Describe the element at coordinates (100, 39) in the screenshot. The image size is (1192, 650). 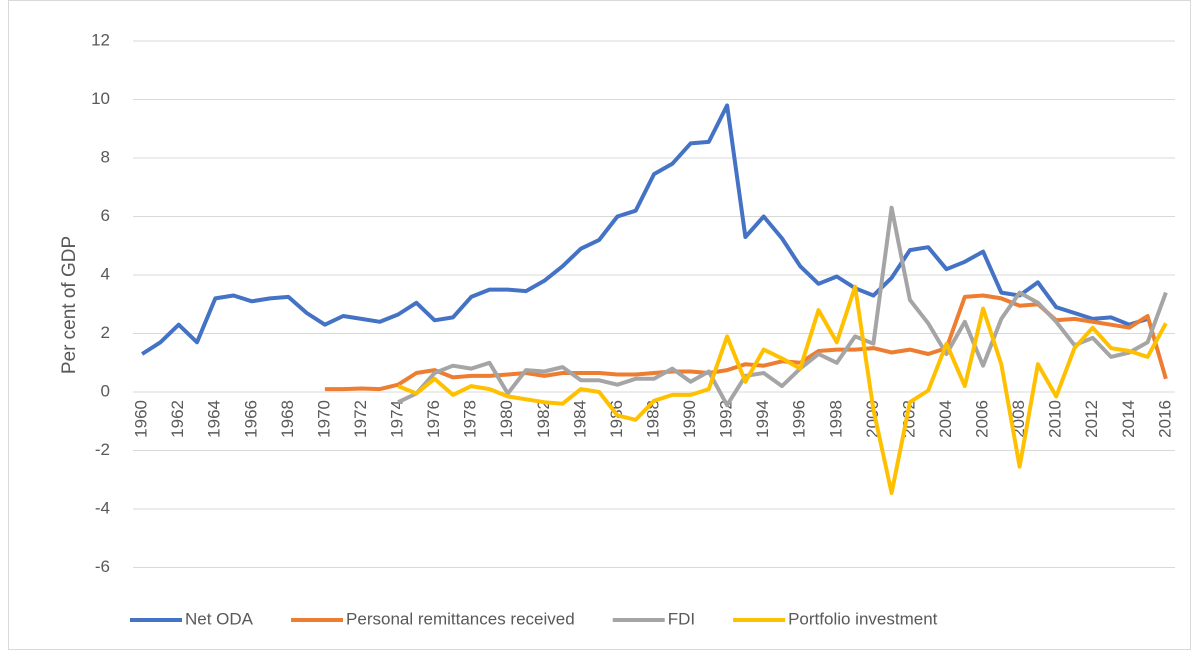
I see `y-tick-label: 12` at that location.